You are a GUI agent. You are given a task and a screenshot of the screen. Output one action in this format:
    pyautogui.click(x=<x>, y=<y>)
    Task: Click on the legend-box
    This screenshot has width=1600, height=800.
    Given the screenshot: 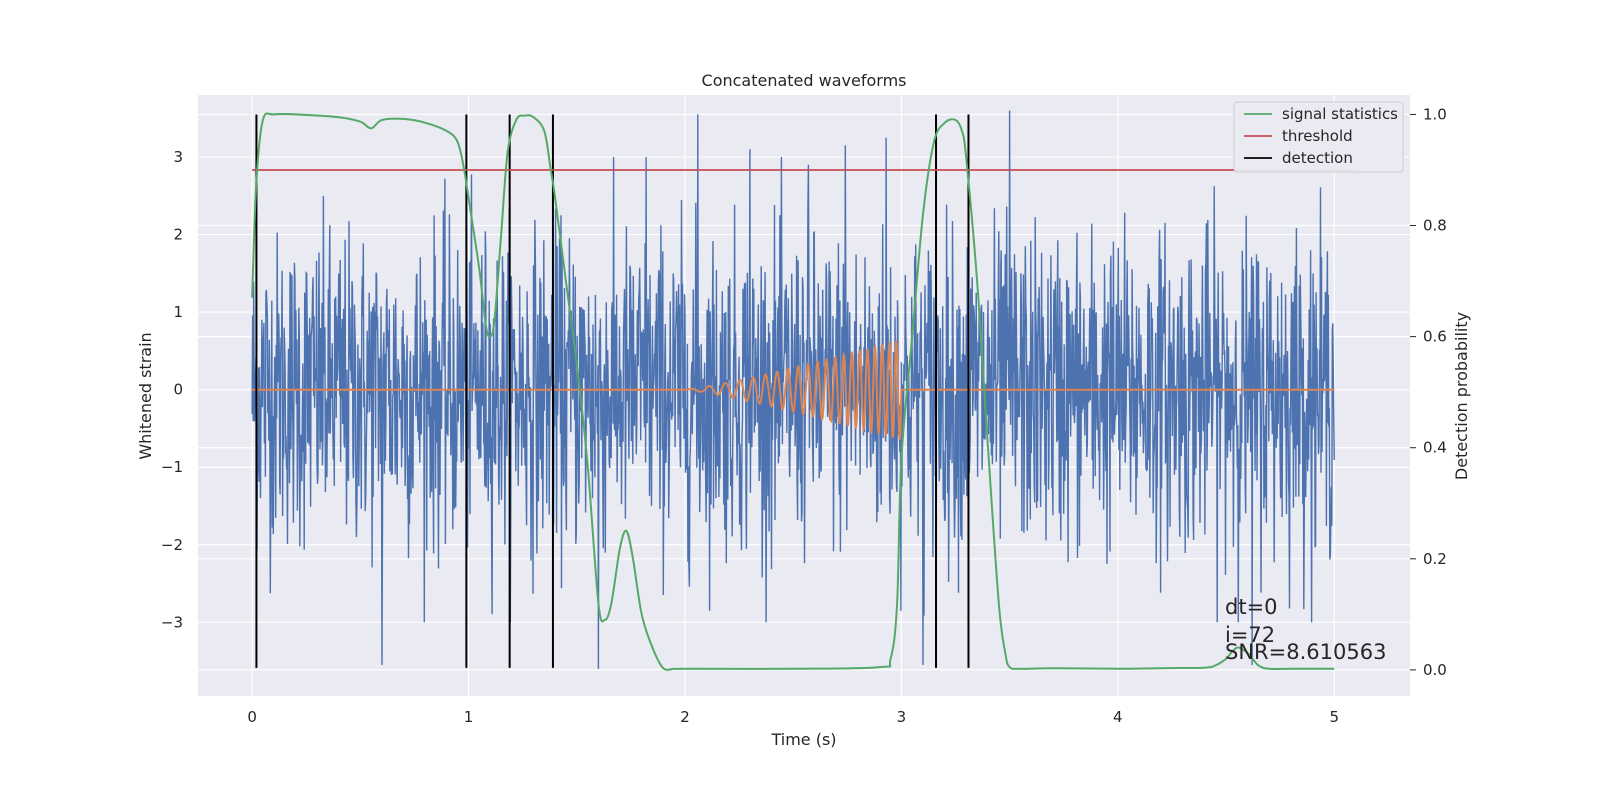 What is the action you would take?
    pyautogui.click(x=1318, y=137)
    